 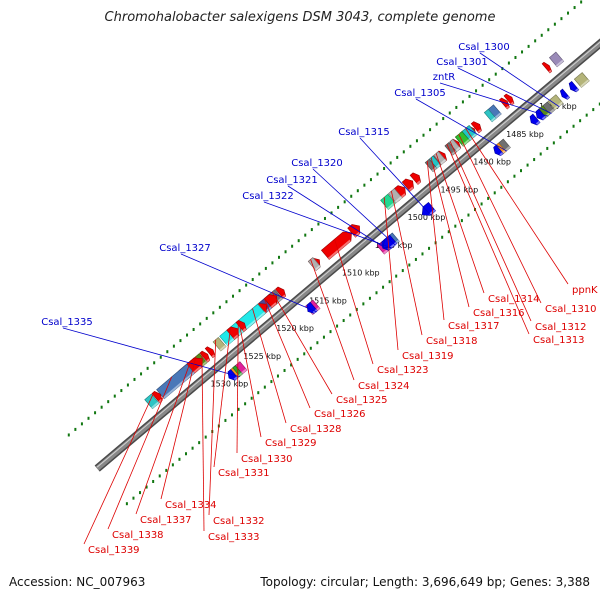 What do you see at coordinates (234, 537) in the screenshot?
I see `gene-label: Csal_1333` at bounding box center [234, 537].